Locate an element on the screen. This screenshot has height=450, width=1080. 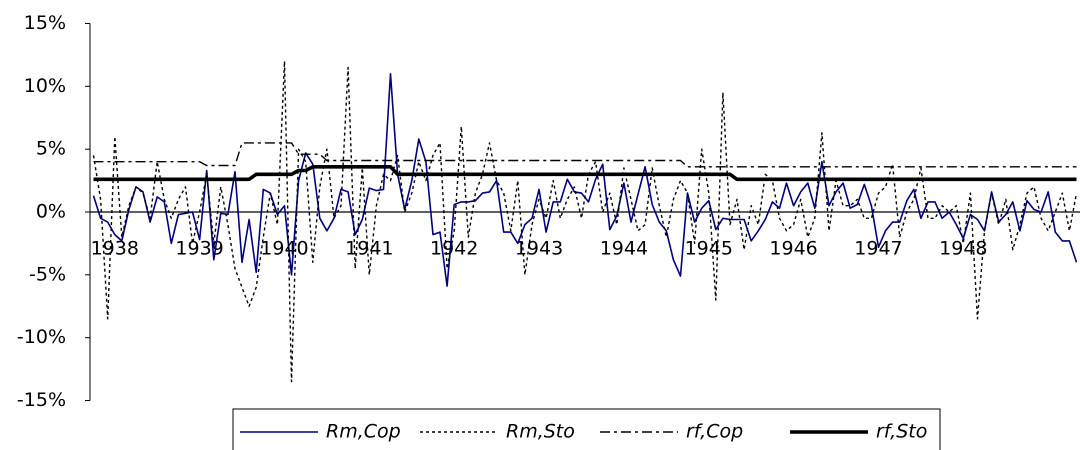
y-tick-label: -5% is located at coordinates (47, 274).